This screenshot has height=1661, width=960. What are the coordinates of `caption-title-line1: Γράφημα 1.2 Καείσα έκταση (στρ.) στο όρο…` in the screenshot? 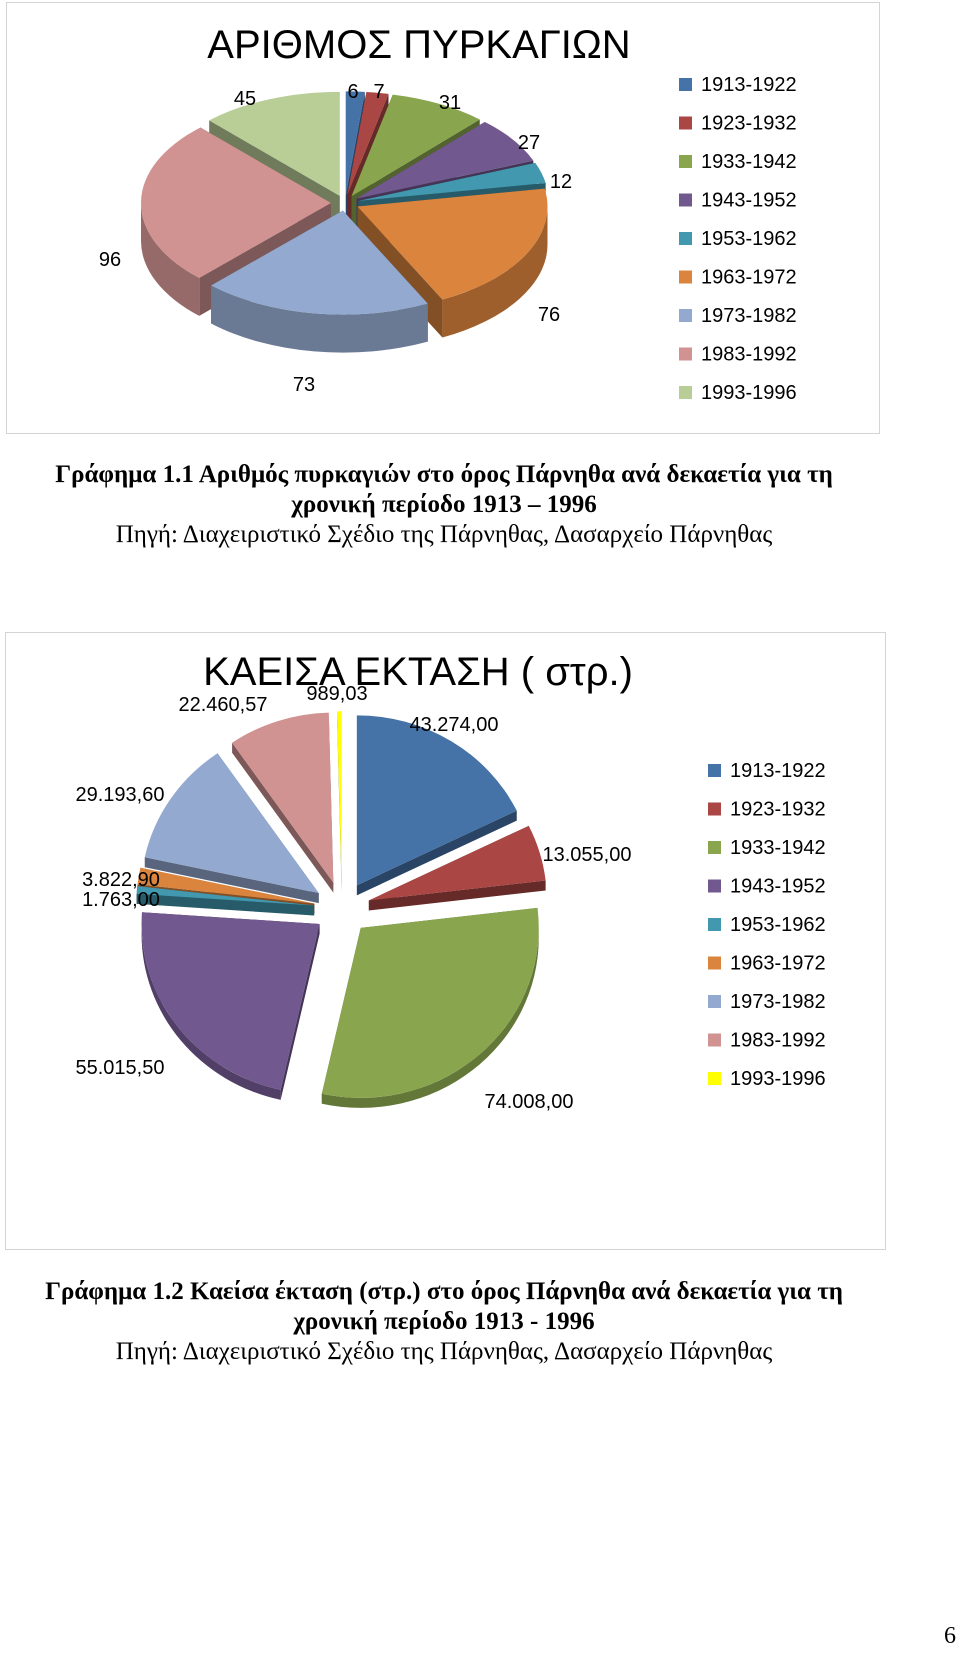 It's located at (444, 1291).